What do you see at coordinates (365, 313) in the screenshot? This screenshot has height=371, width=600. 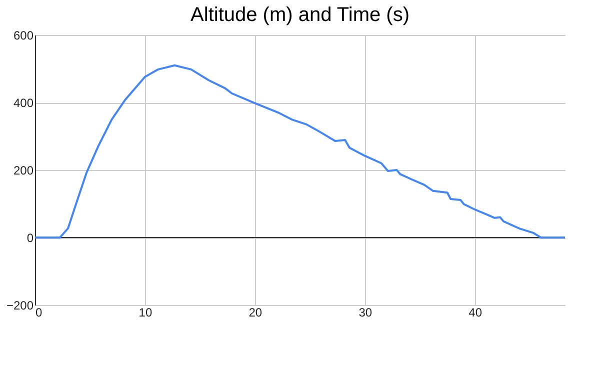 I see `x-tick-label: 30` at bounding box center [365, 313].